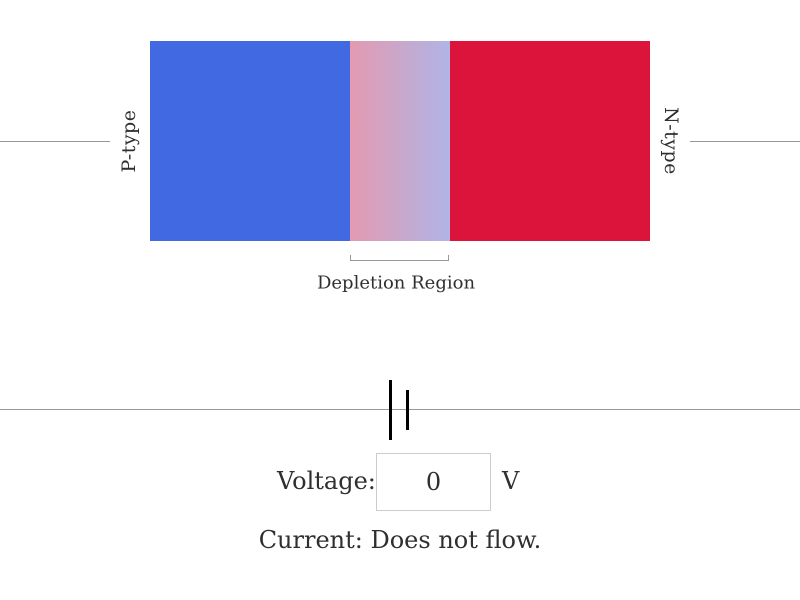 The width and height of the screenshot is (800, 600). Describe the element at coordinates (129, 141) in the screenshot. I see `p-type-label: P-type` at that location.